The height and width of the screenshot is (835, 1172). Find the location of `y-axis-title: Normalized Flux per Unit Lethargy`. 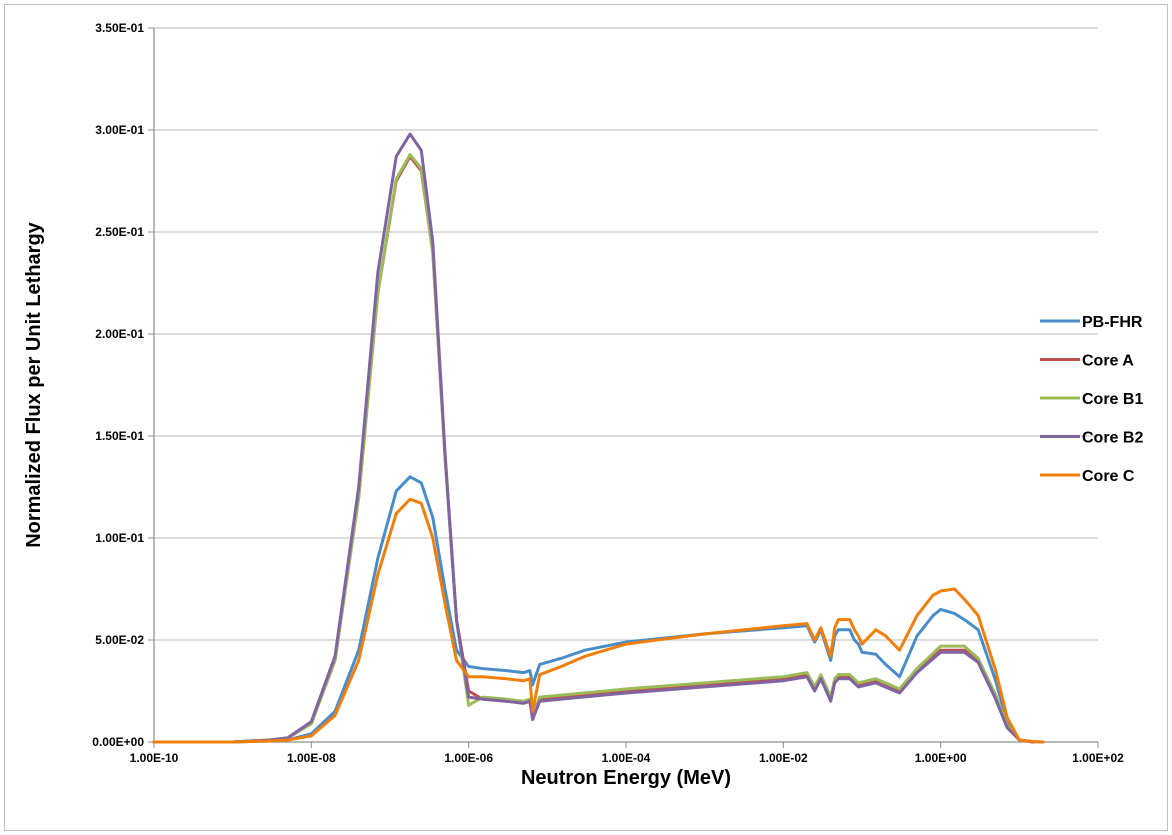

y-axis-title: Normalized Flux per Unit Lethargy is located at coordinates (34, 384).